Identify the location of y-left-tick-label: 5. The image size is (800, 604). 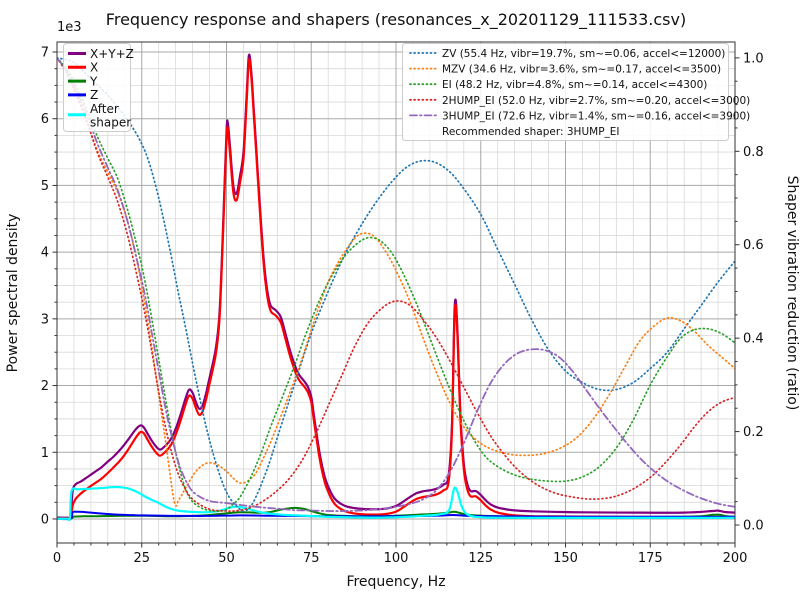
(45, 186).